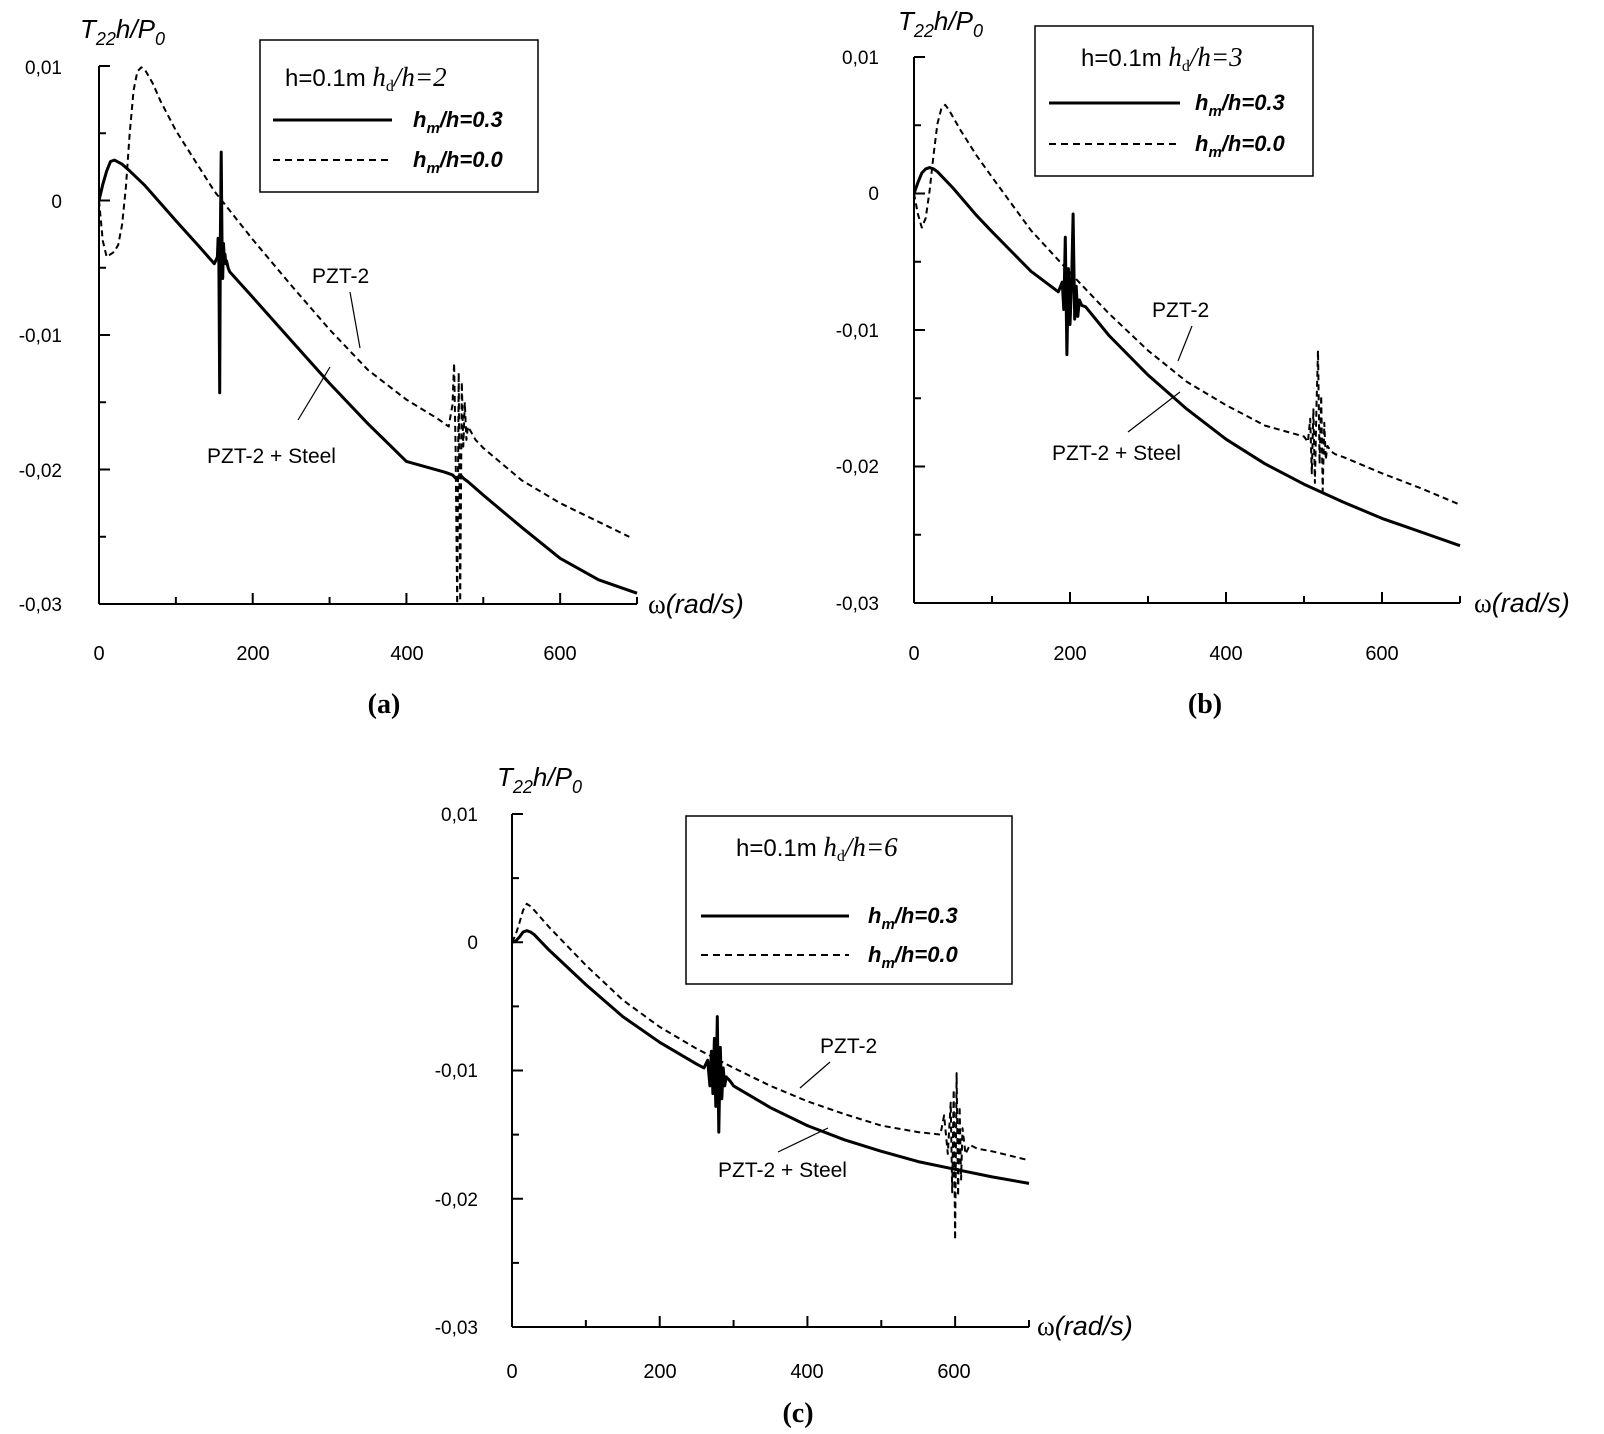  I want to click on legend-title: h=0.1m hd/h=2, so click(366, 78).